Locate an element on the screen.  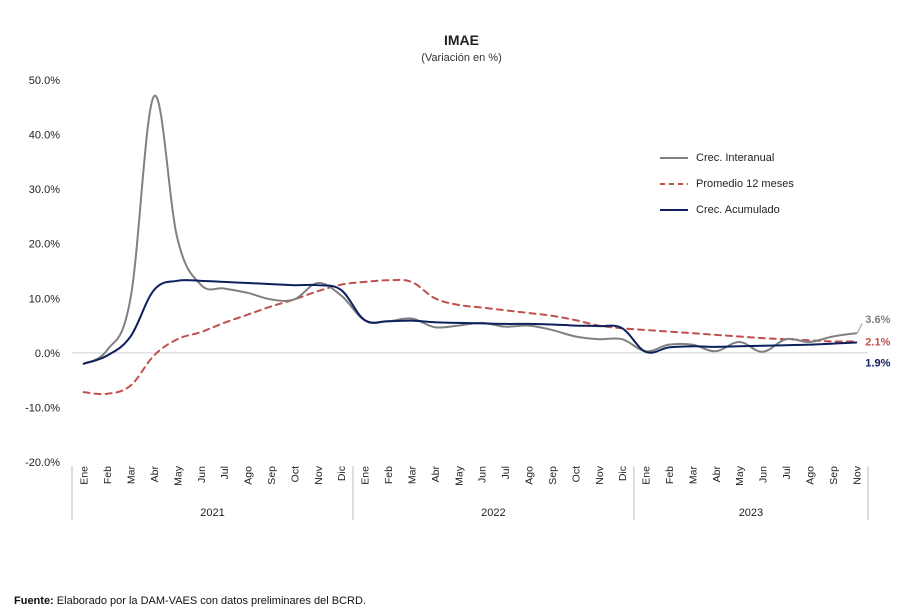
y-tick-label: 0.0% is located at coordinates (47, 354).